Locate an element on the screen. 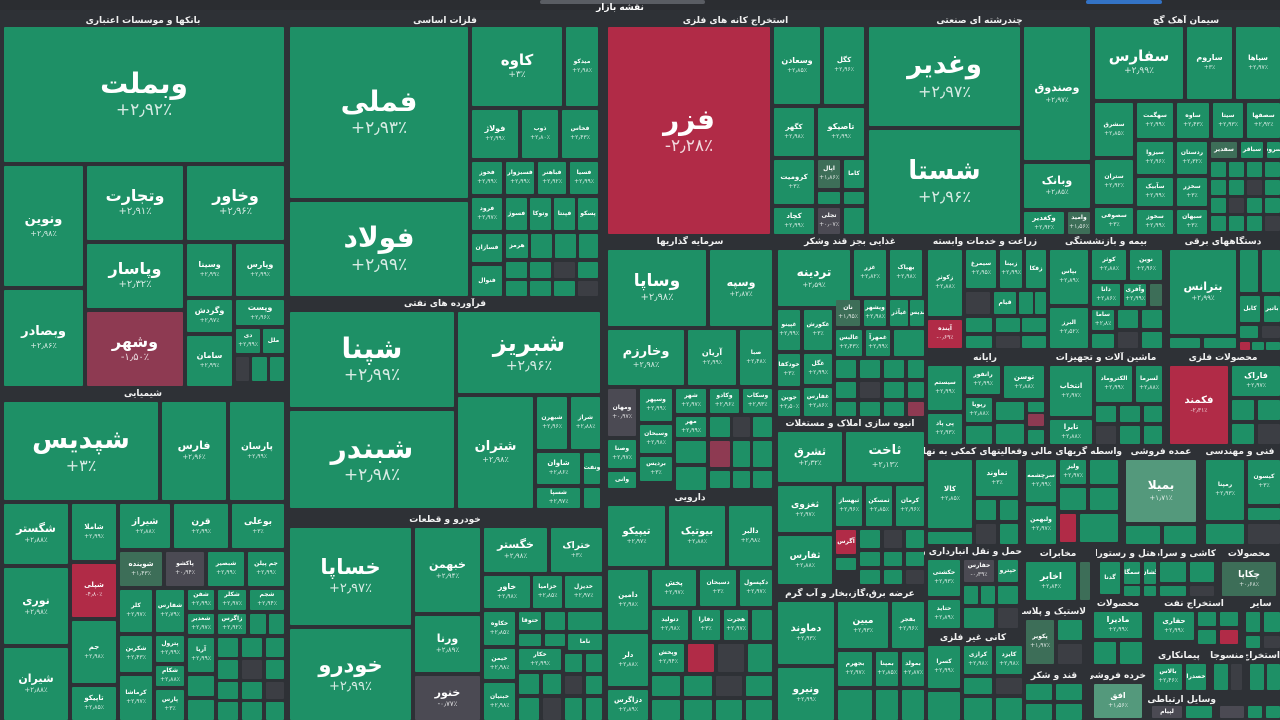 This screenshot has width=1280, height=720. stock-tile-زبینا: زبینا +۲٫۹۹٪ is located at coordinates (1011, 269).